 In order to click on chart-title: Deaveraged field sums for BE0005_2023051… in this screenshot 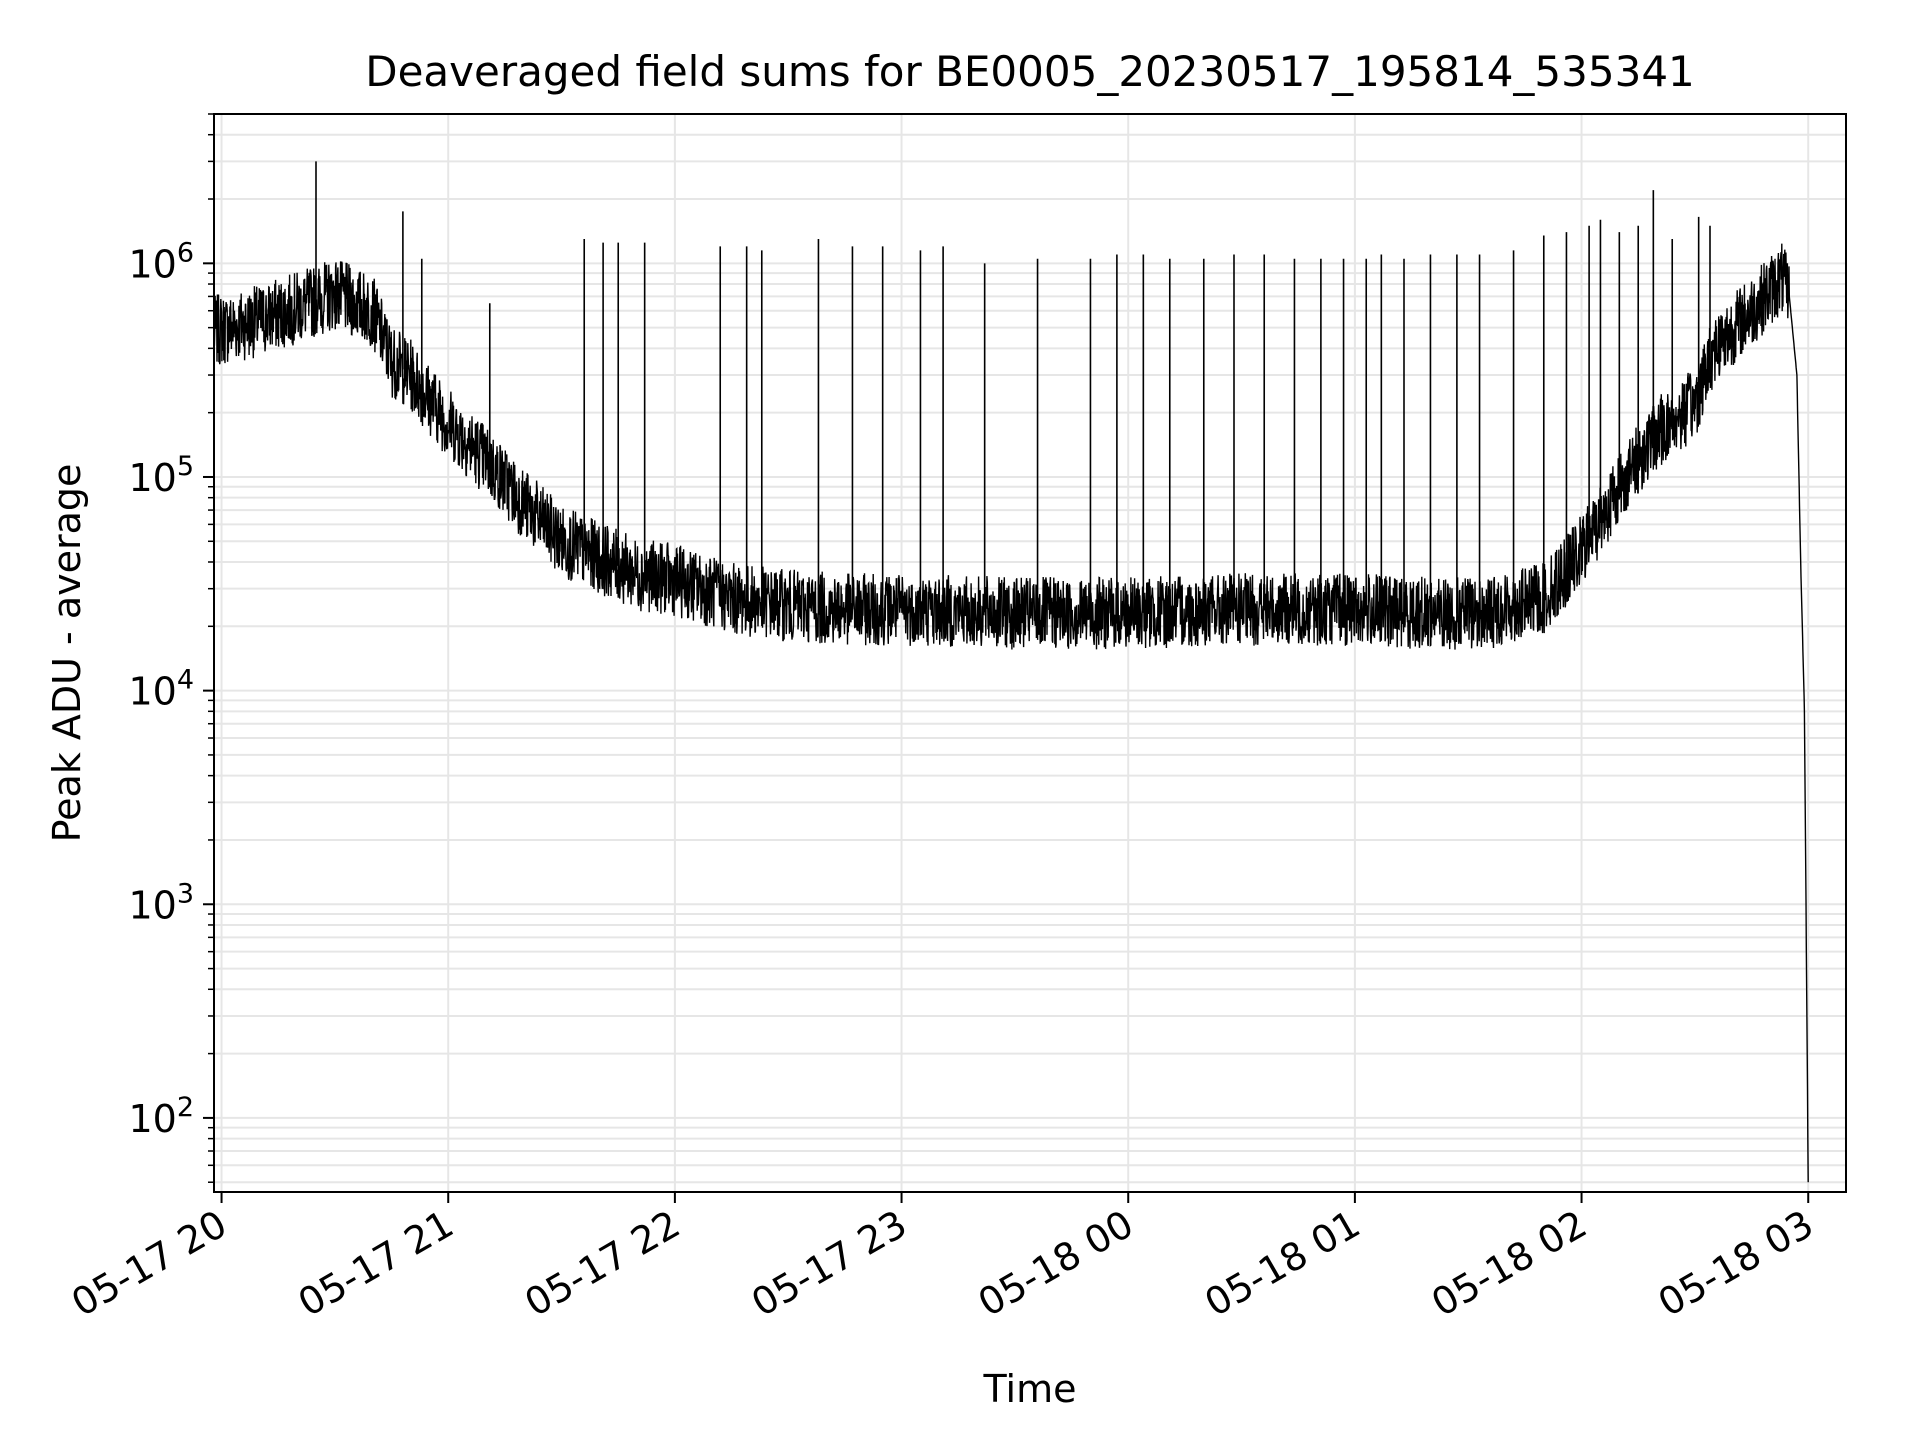, I will do `click(1030, 71)`.